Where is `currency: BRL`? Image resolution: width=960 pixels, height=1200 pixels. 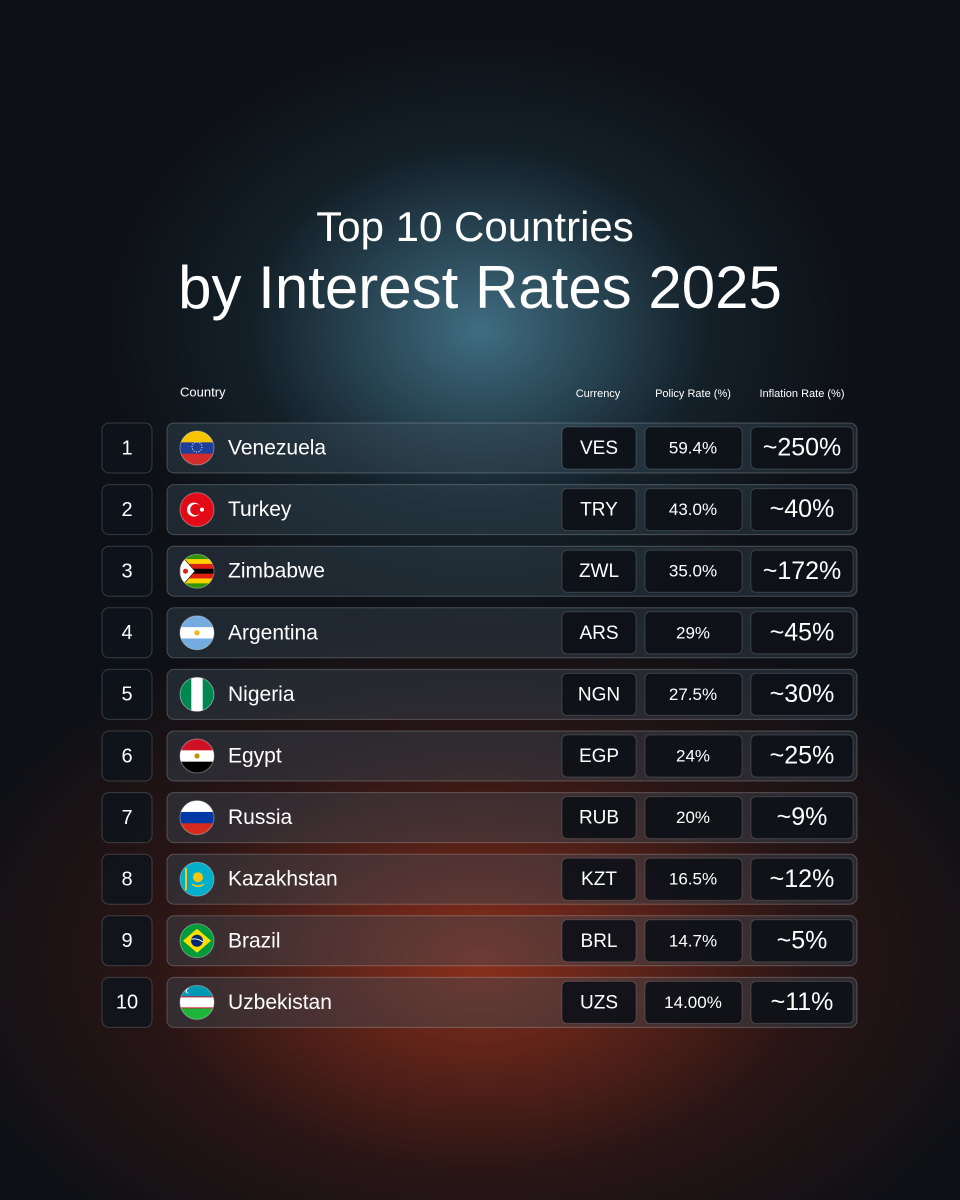 currency: BRL is located at coordinates (599, 941).